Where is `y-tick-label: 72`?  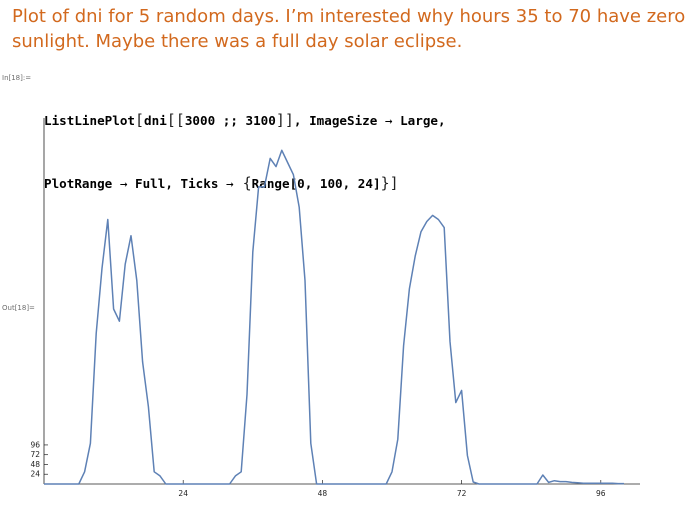 y-tick-label: 72 is located at coordinates (35, 454).